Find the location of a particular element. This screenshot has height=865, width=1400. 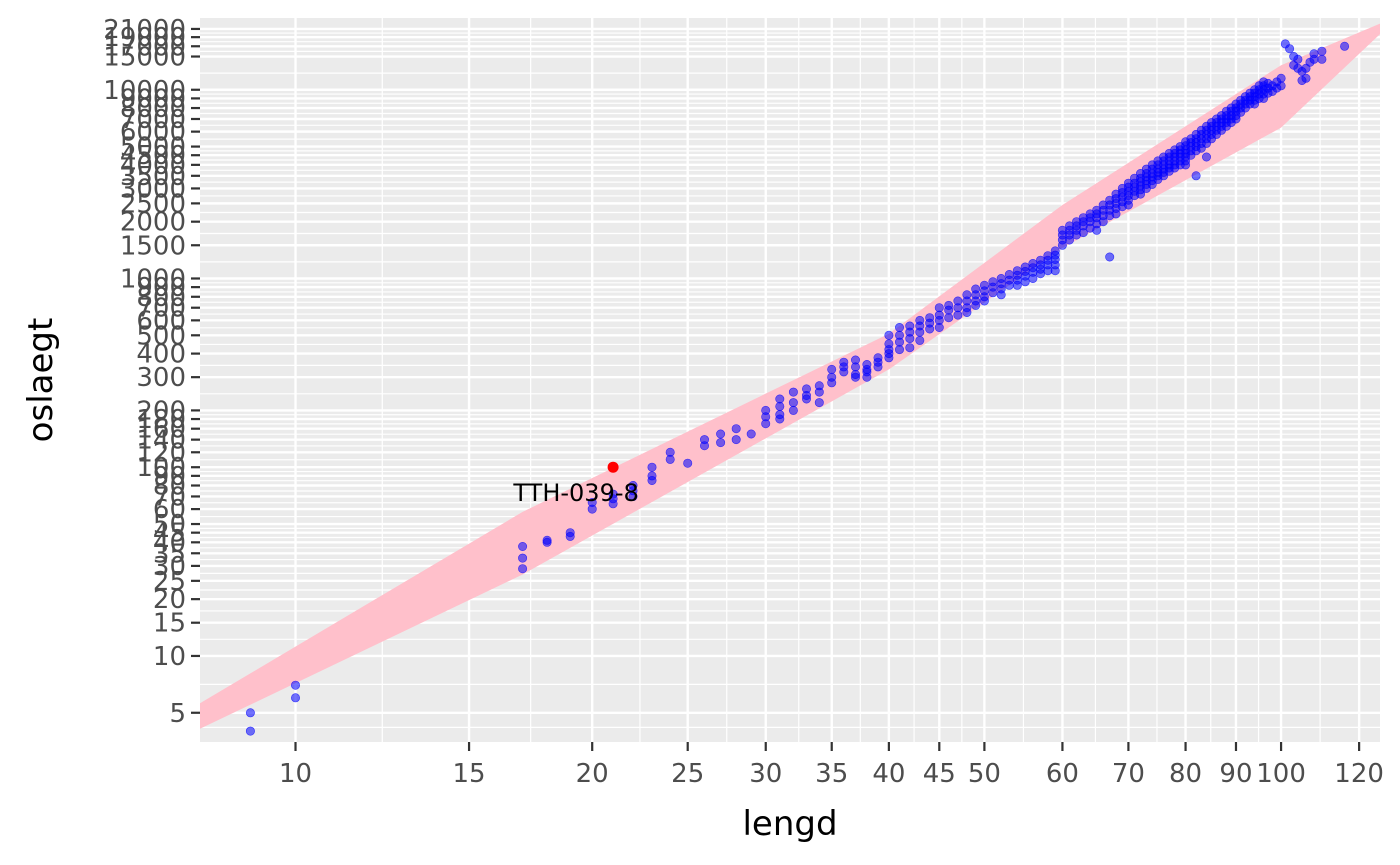

y-tick-label: 5000 is located at coordinates (153, 148).